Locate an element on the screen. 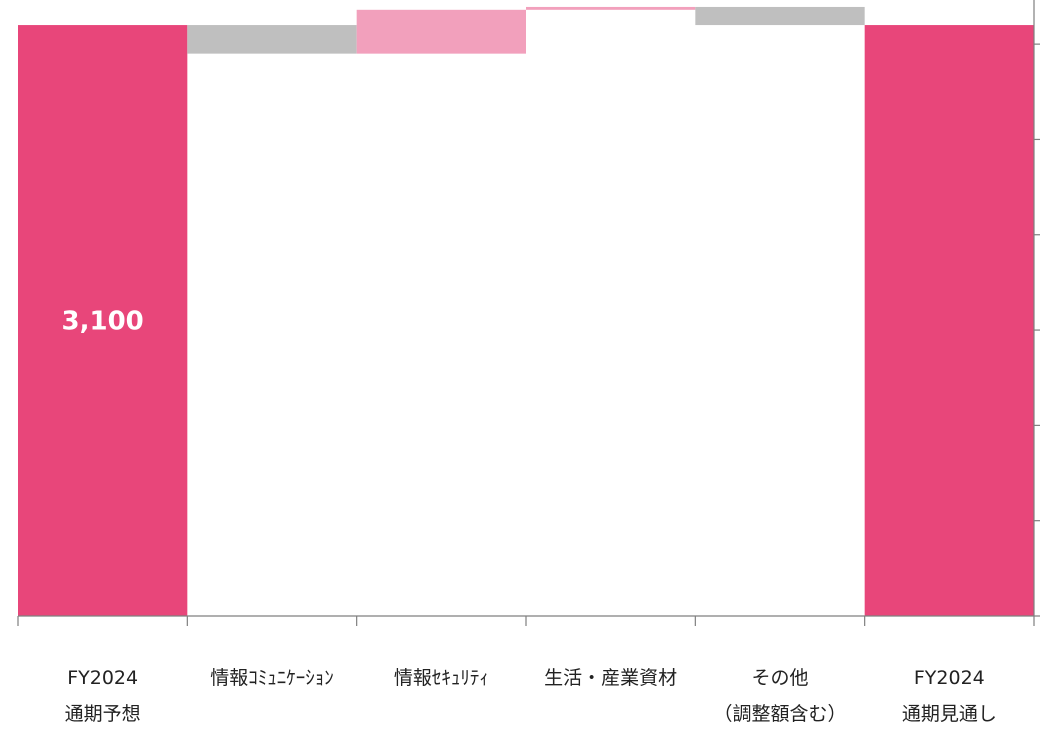  x-tick-label-5-line-1: 通期見通し is located at coordinates (949, 714).